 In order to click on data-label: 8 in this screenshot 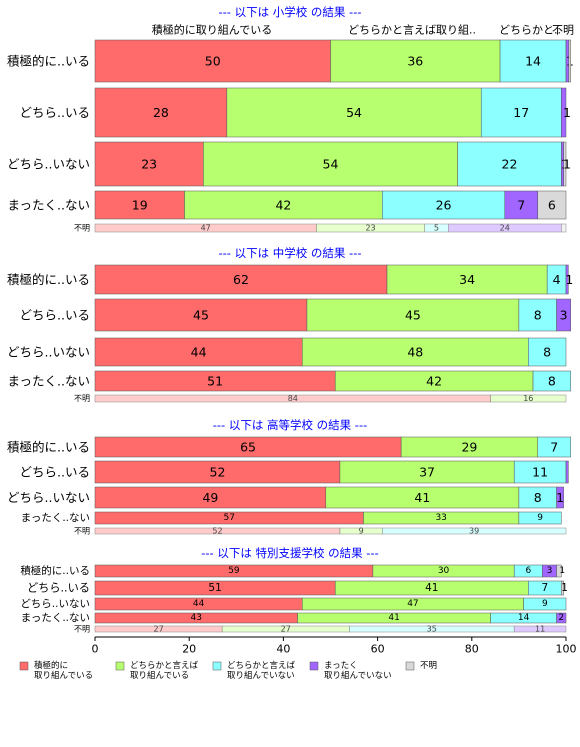, I will do `click(538, 315)`.